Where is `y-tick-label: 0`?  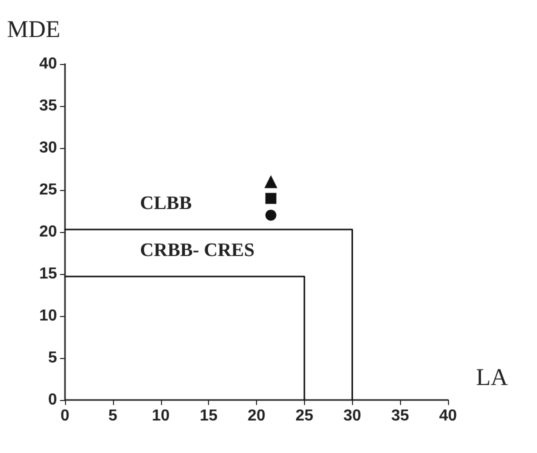
y-tick-label: 0 is located at coordinates (53, 400).